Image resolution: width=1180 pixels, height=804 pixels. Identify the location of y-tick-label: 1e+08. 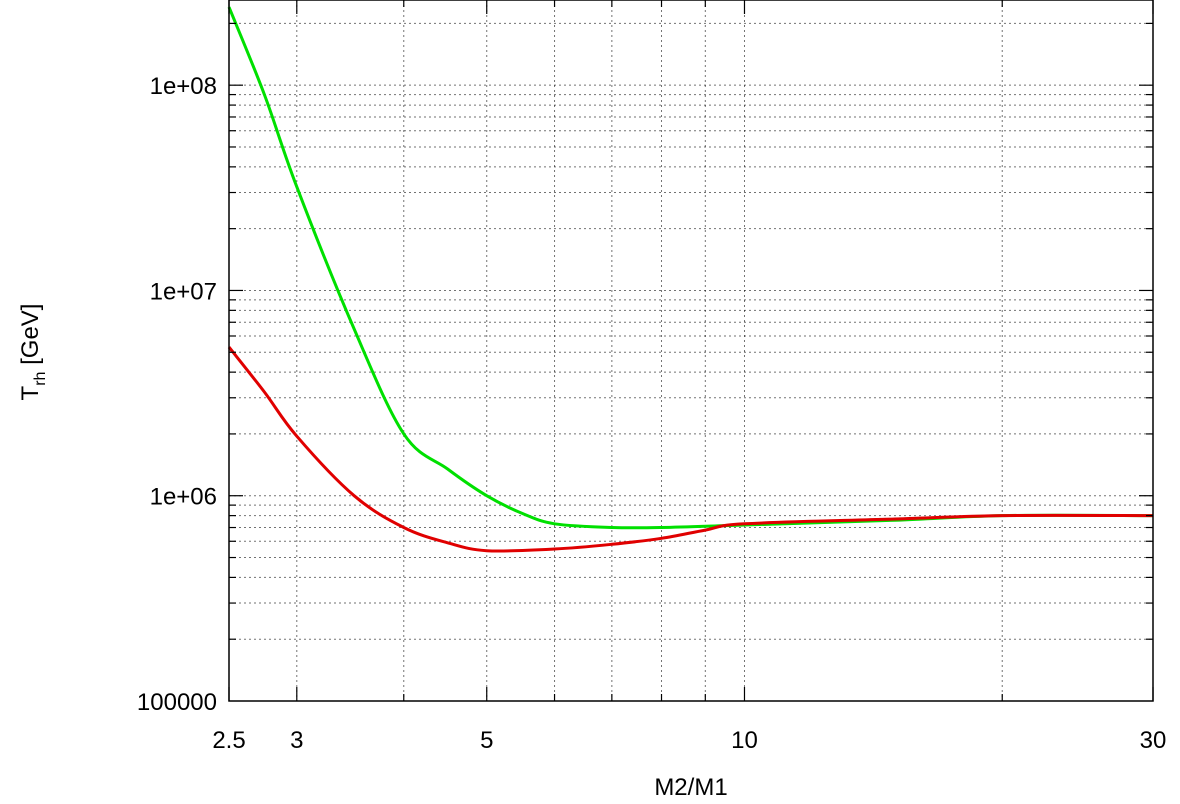
(183, 86).